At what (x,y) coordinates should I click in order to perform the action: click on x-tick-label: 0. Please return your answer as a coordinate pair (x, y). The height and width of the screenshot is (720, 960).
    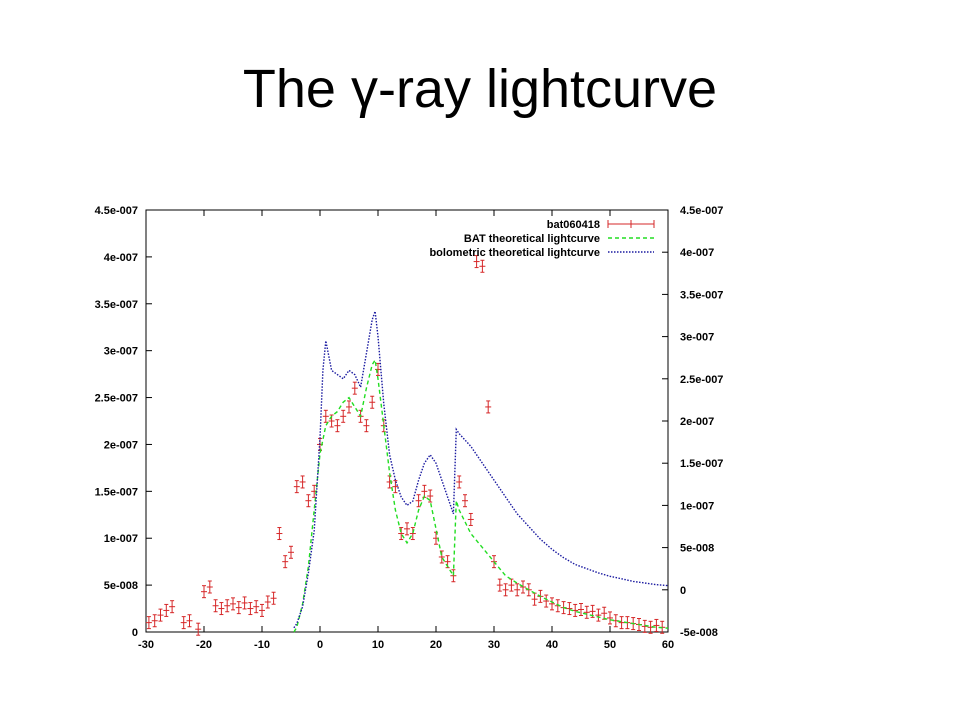
    Looking at the image, I should click on (320, 645).